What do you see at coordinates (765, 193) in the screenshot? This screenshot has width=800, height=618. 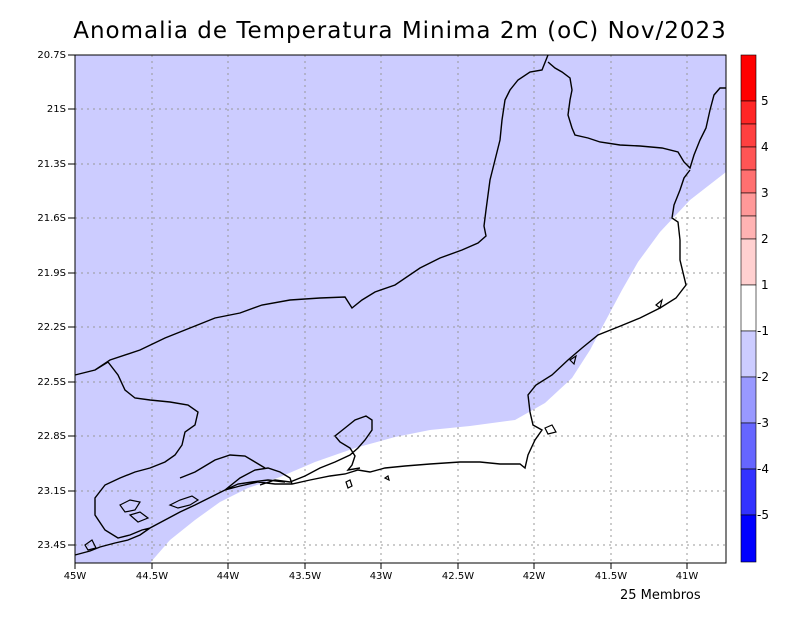 I see `colorbar-label: 3` at bounding box center [765, 193].